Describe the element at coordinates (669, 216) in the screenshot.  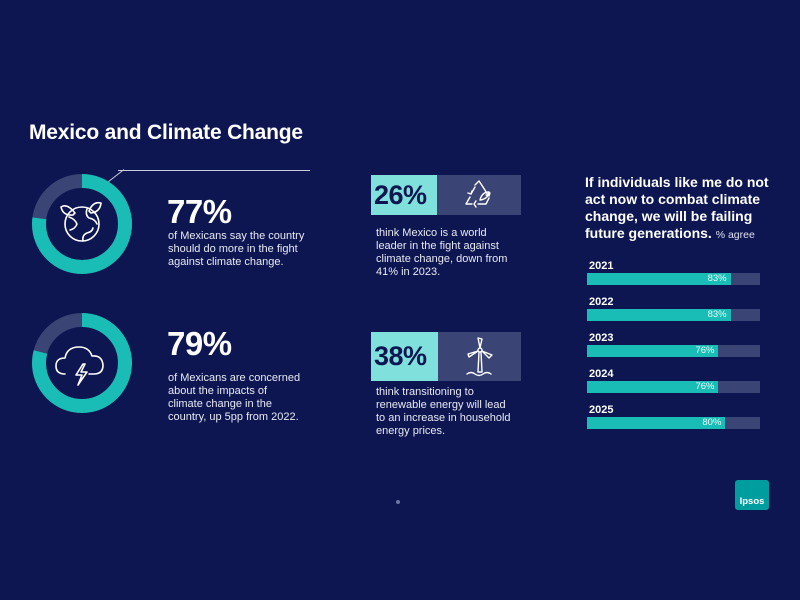
I see `chart-title-line: change, we will be failing` at that location.